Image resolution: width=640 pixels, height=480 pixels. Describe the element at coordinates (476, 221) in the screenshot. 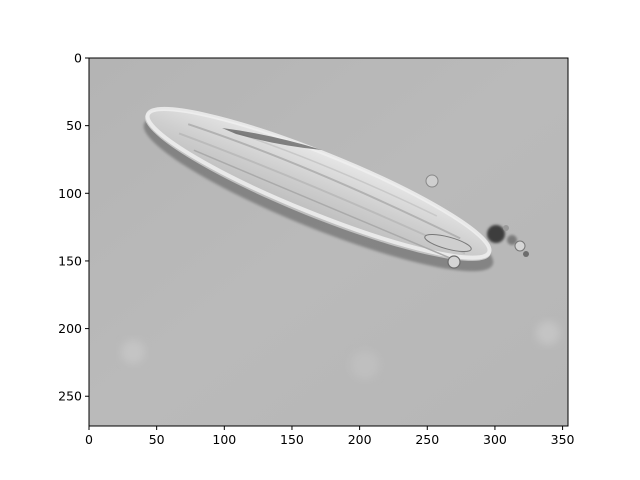

I see `tip-debris` at that location.